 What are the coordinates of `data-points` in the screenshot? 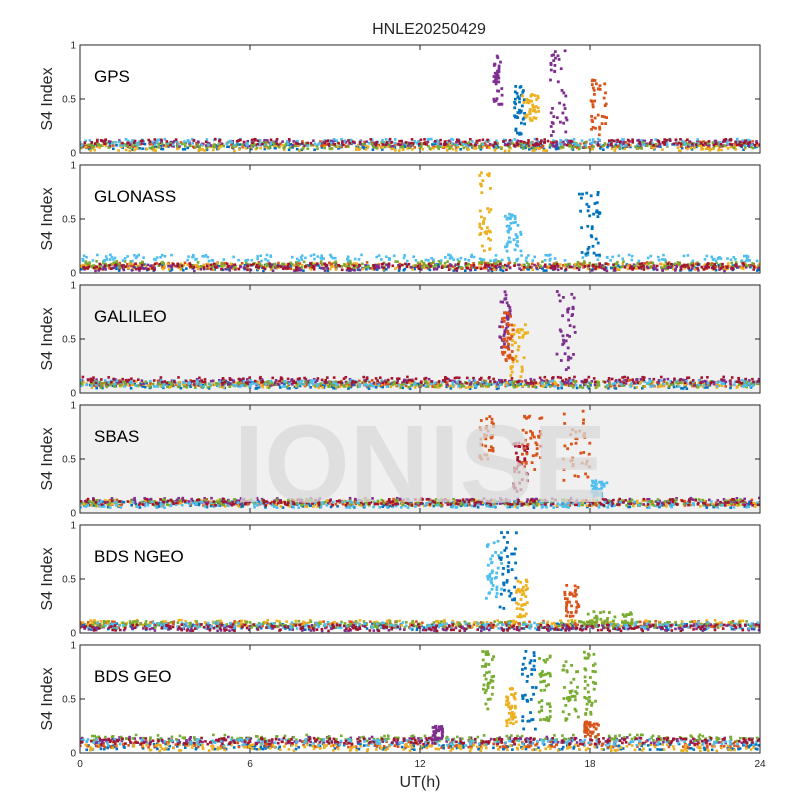 It's located at (420, 340).